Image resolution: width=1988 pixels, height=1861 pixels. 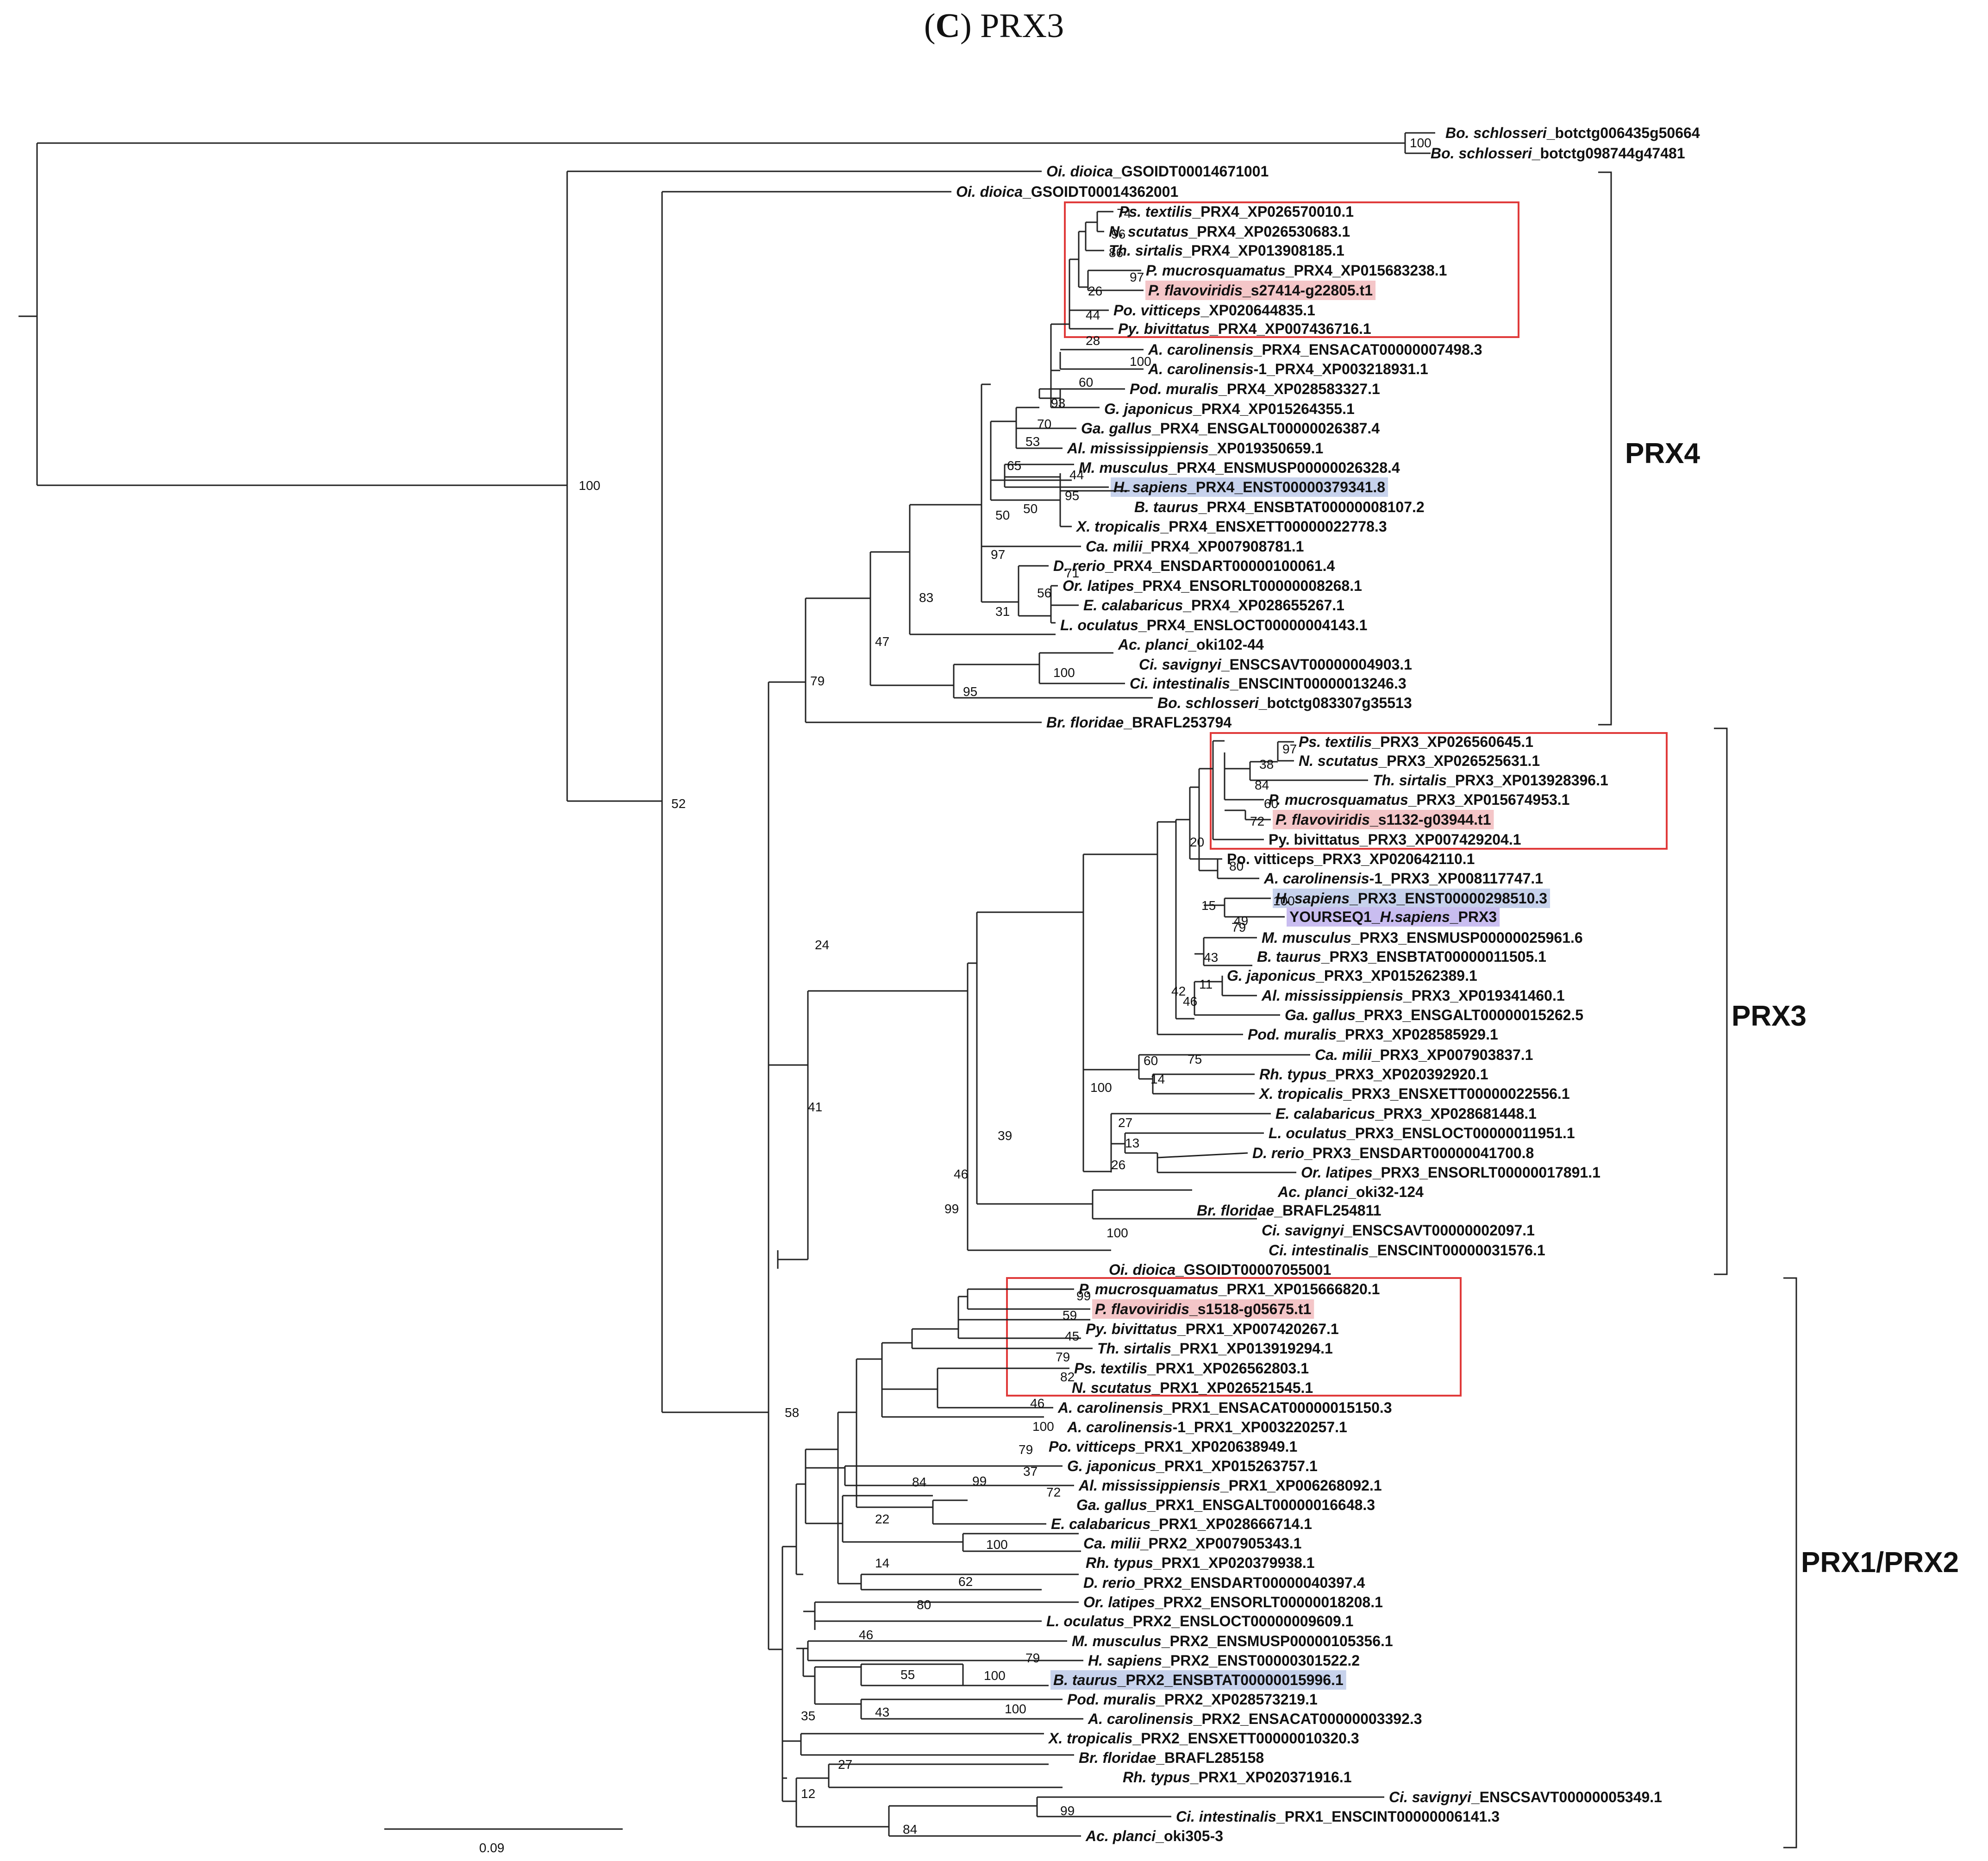 I want to click on tip-label: B. taurus_PRX2_ENSBTAT00000015996.1, so click(x=1198, y=1680).